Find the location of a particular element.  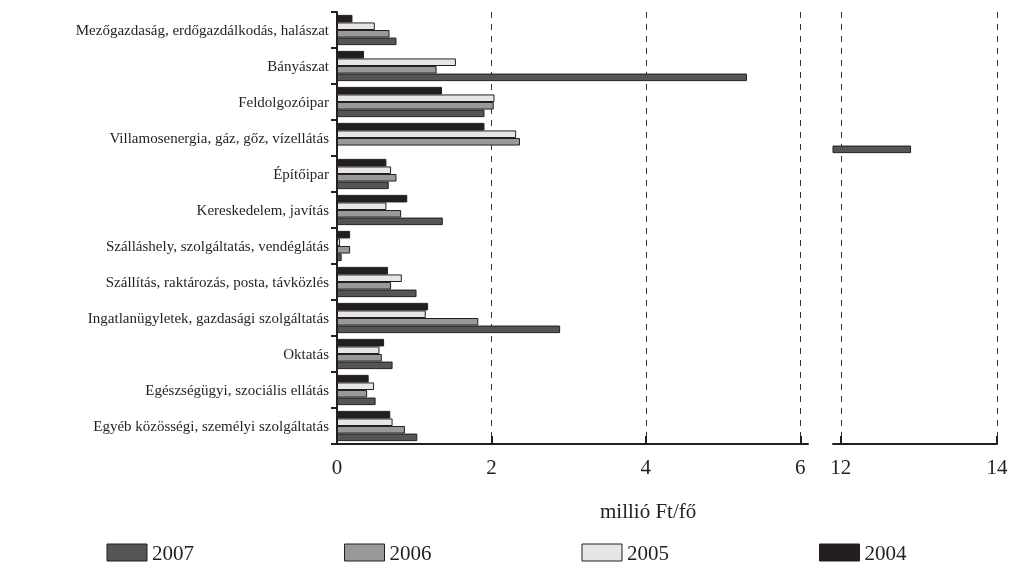

y-tick-label: Ingatlanügyletek, gazdasági szolgáltatás is located at coordinates (208, 318).